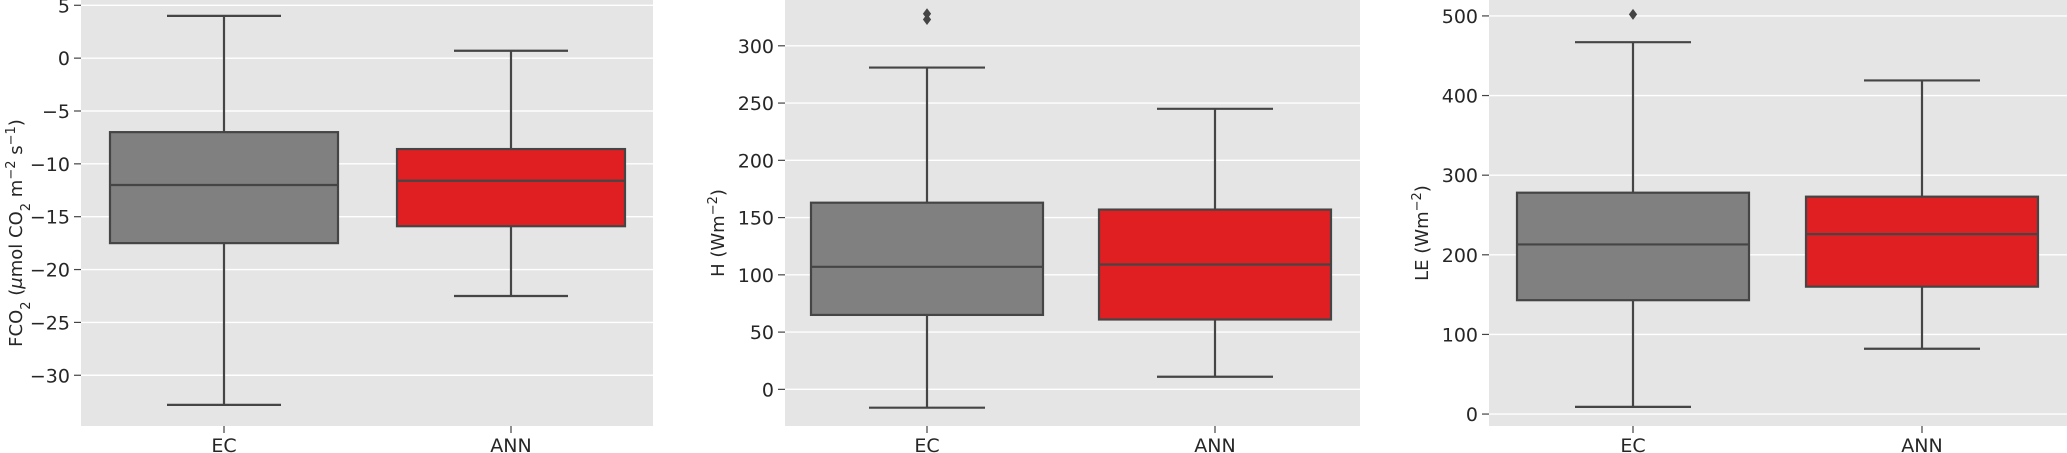 This screenshot has width=2067, height=453. I want to click on y-tick-label: 5, so click(64, 8).